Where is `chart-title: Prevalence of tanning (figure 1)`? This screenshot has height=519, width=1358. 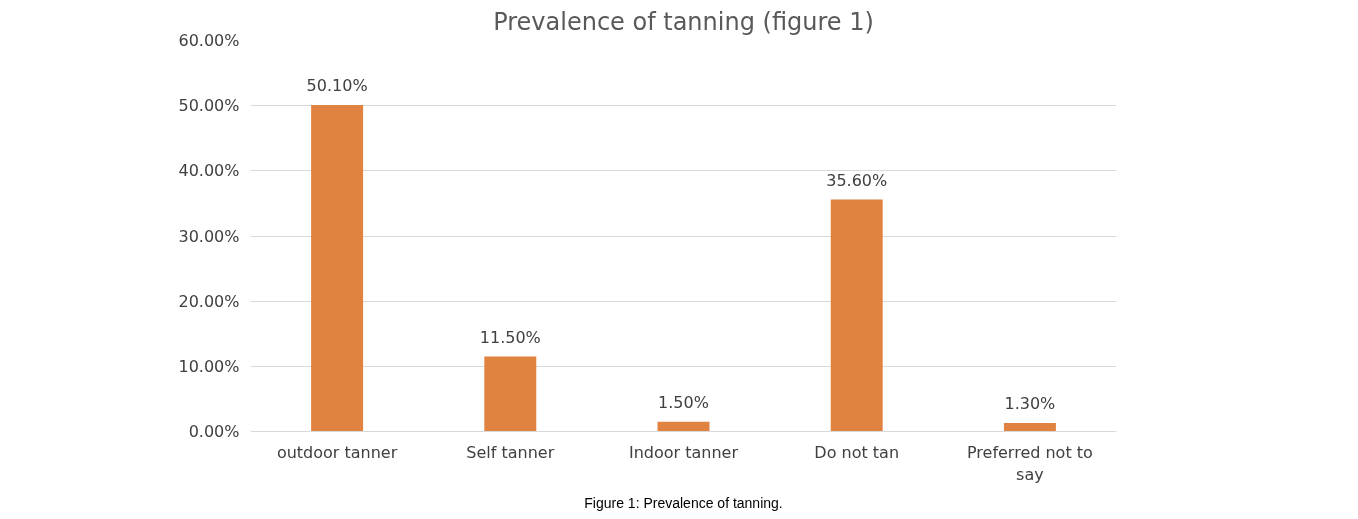 chart-title: Prevalence of tanning (figure 1) is located at coordinates (683, 21).